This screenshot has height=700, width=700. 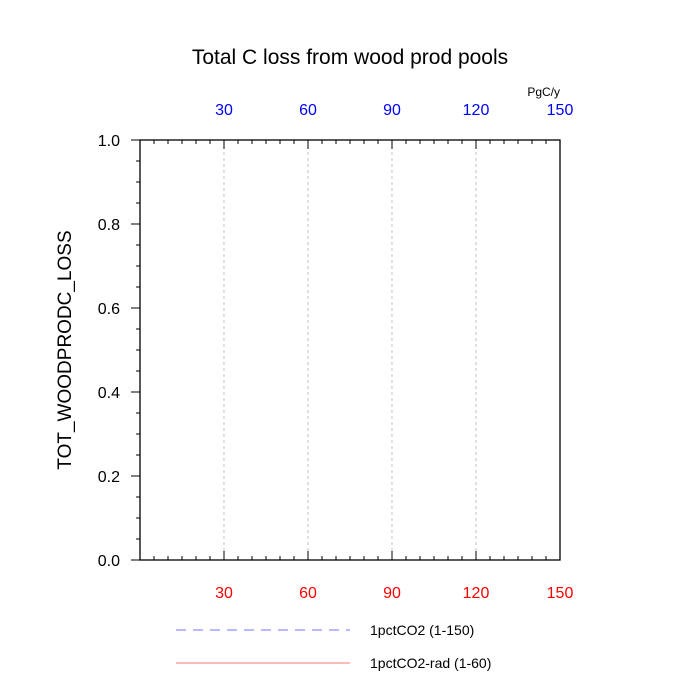 What do you see at coordinates (308, 593) in the screenshot?
I see `x-tick-label-bottom: 60` at bounding box center [308, 593].